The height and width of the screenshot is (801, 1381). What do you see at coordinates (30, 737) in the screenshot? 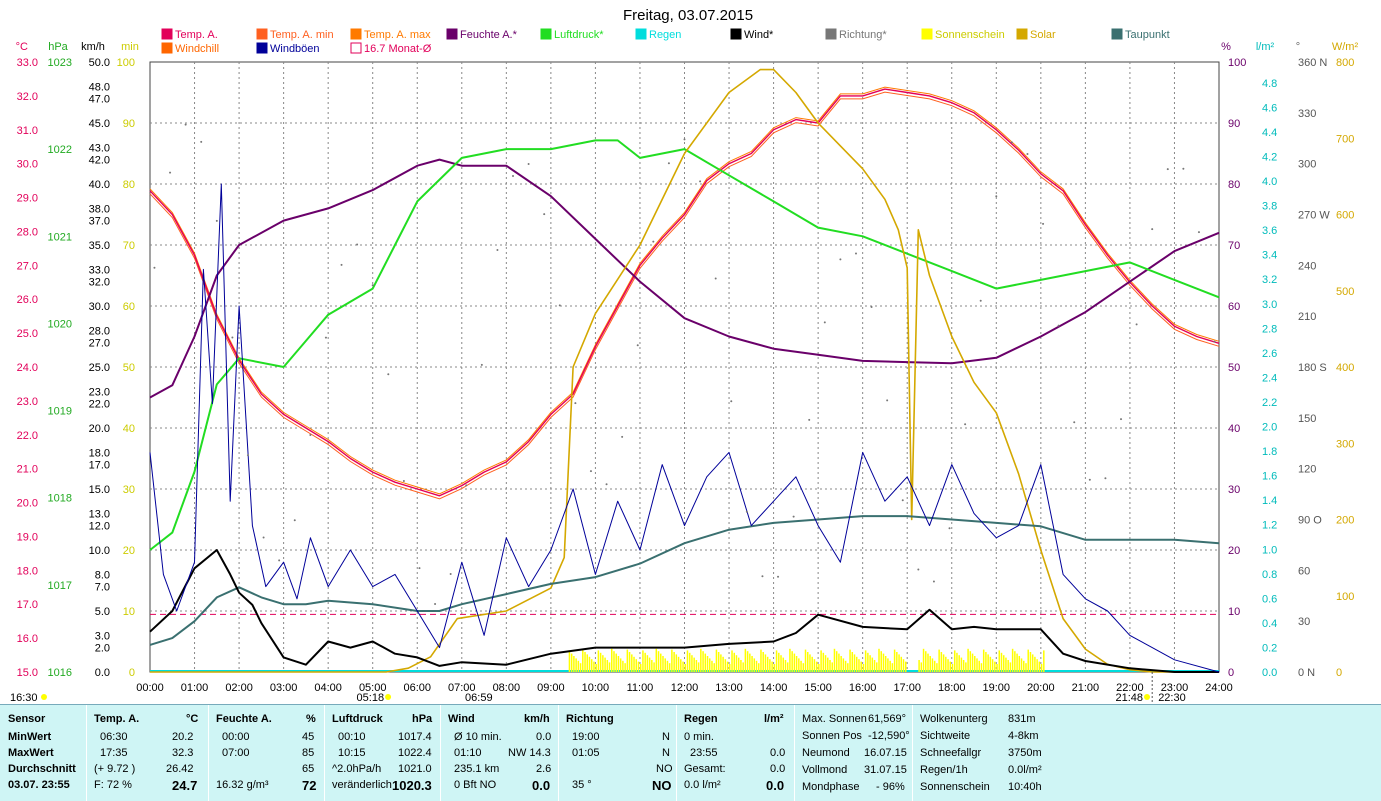
I see `stats-row-min: MinWert` at bounding box center [30, 737].